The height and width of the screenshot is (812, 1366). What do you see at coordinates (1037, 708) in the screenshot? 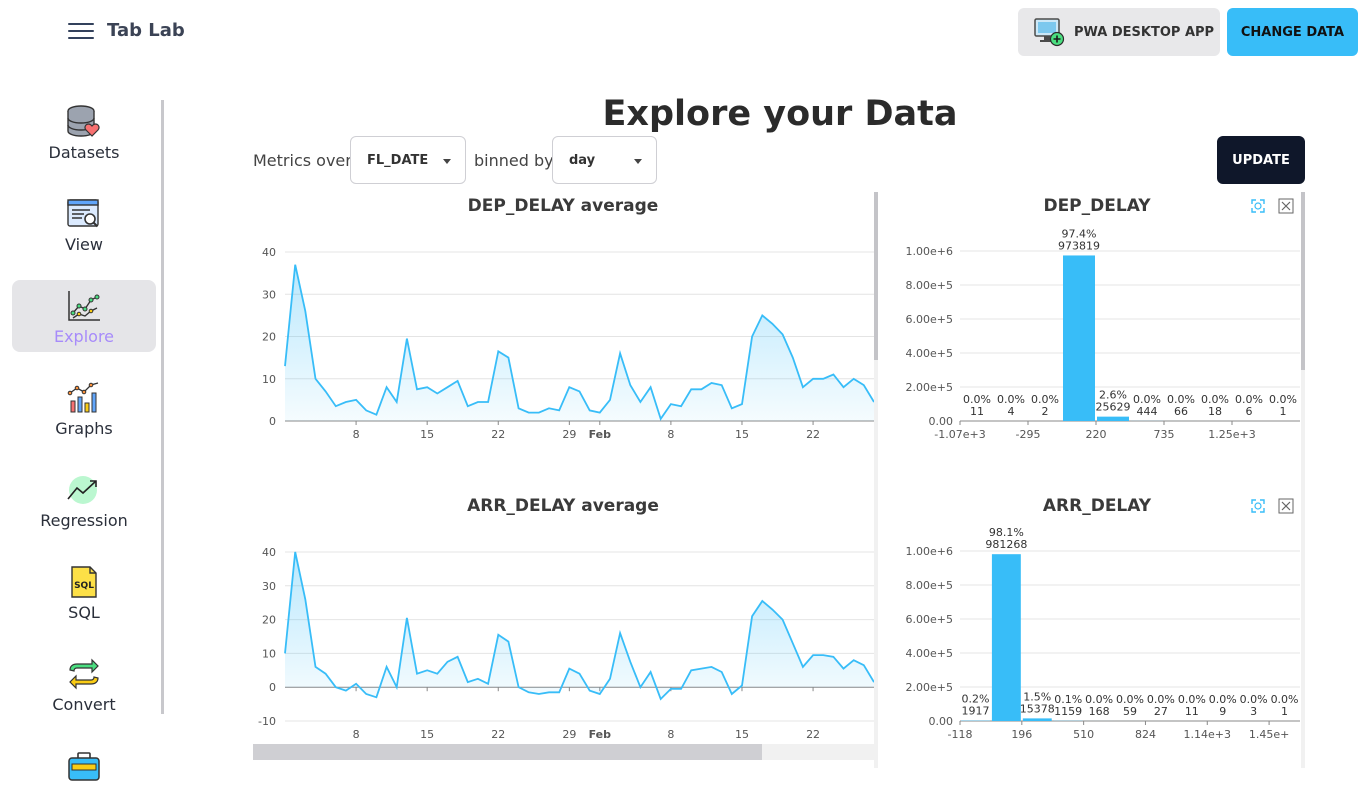
I see `bar-count-label: 15378` at bounding box center [1037, 708].